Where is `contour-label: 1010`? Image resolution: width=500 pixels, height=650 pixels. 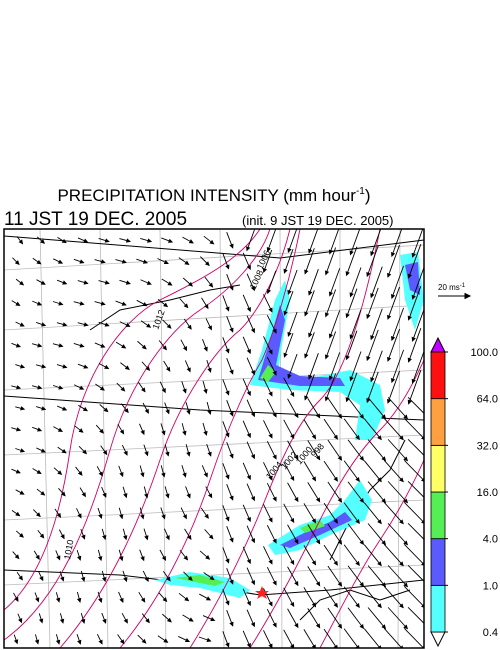 contour-label: 1010 is located at coordinates (68, 549).